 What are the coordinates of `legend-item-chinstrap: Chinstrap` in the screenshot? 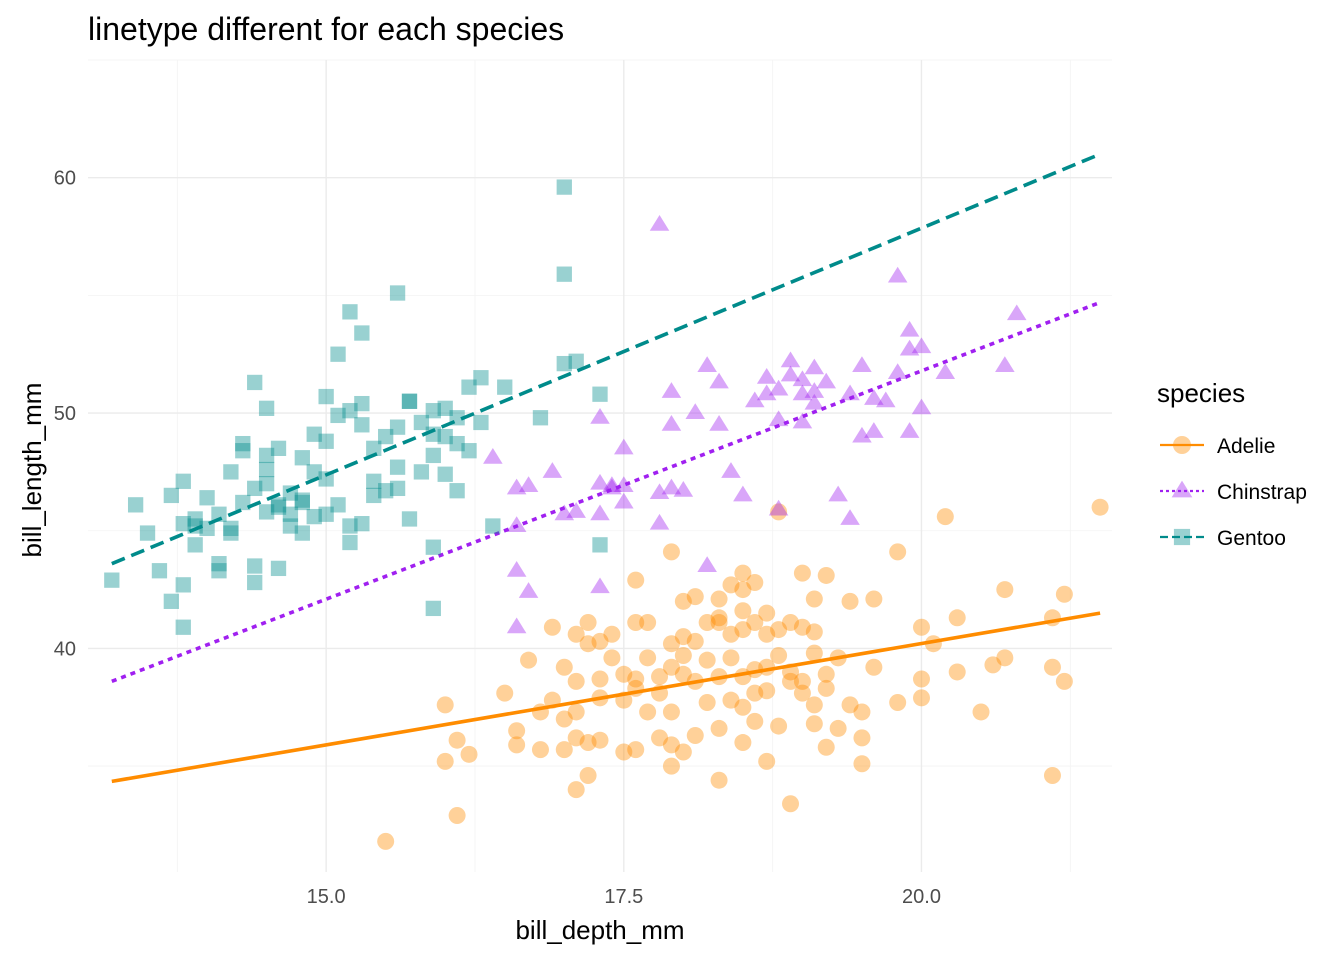 It's located at (1233, 492).